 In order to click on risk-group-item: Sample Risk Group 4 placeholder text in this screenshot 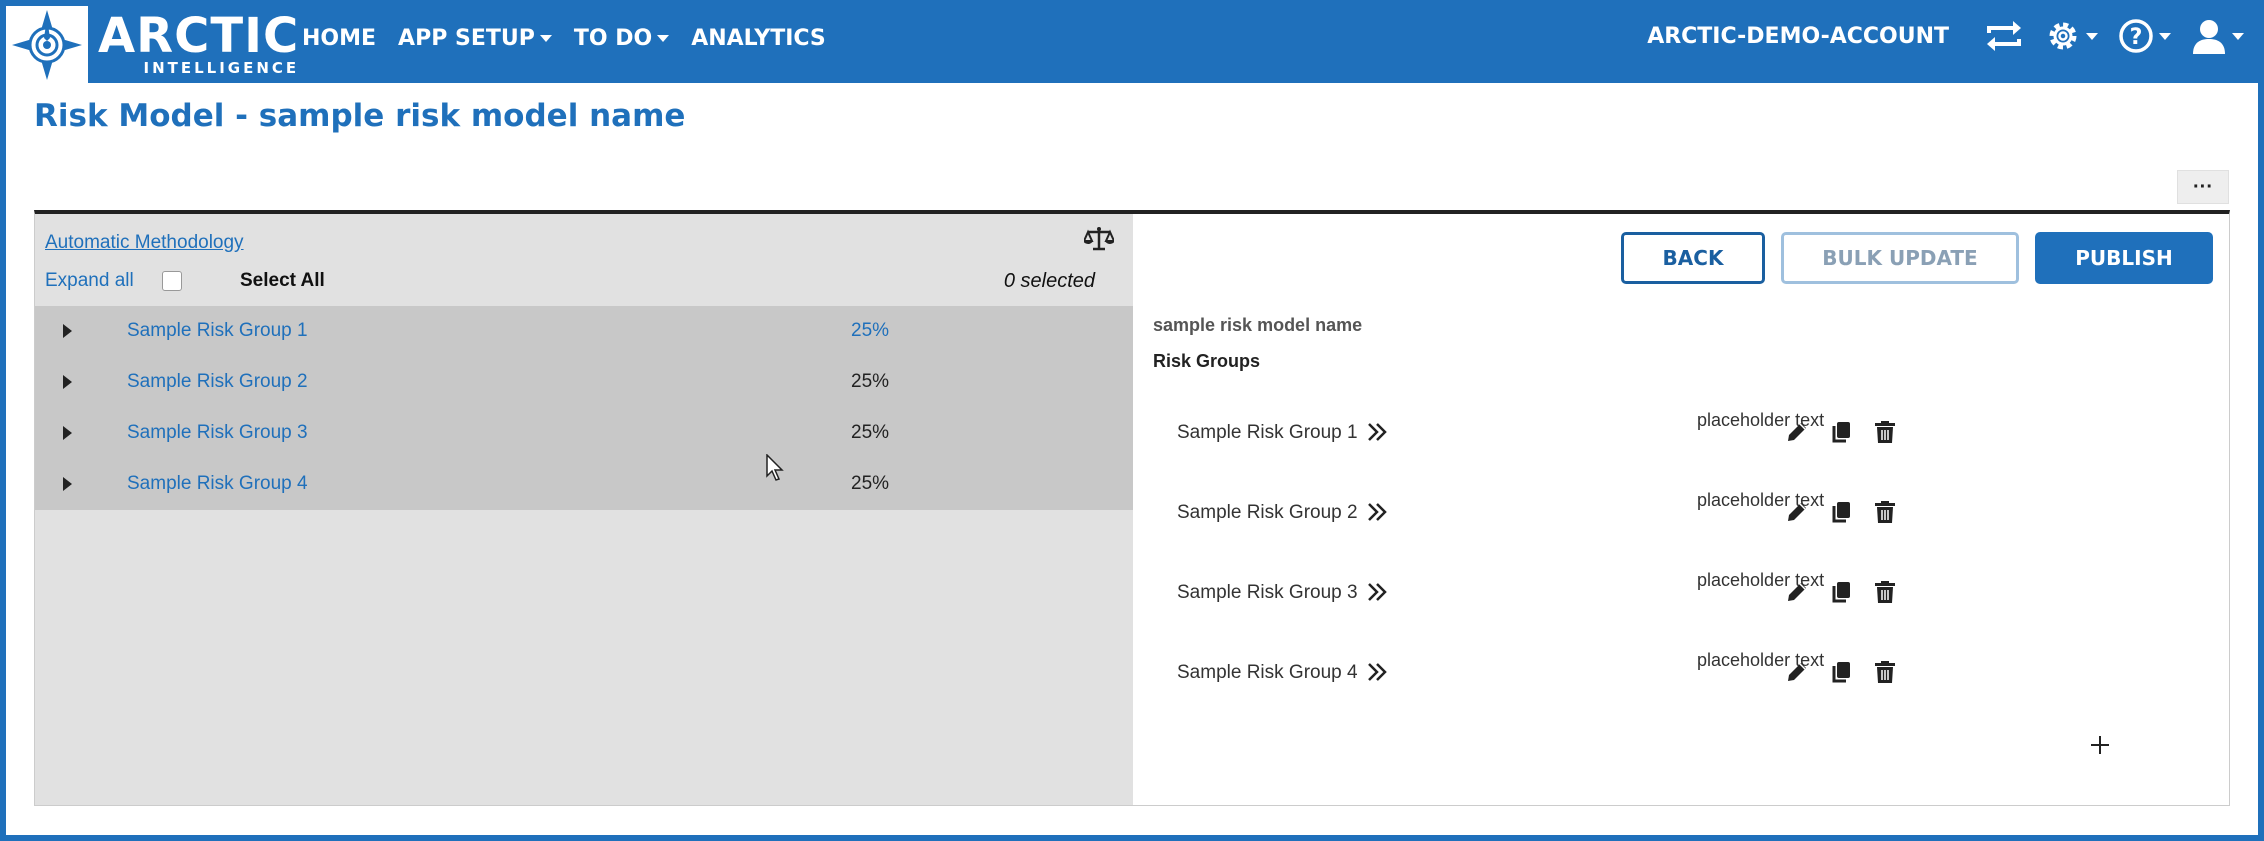, I will do `click(1681, 672)`.